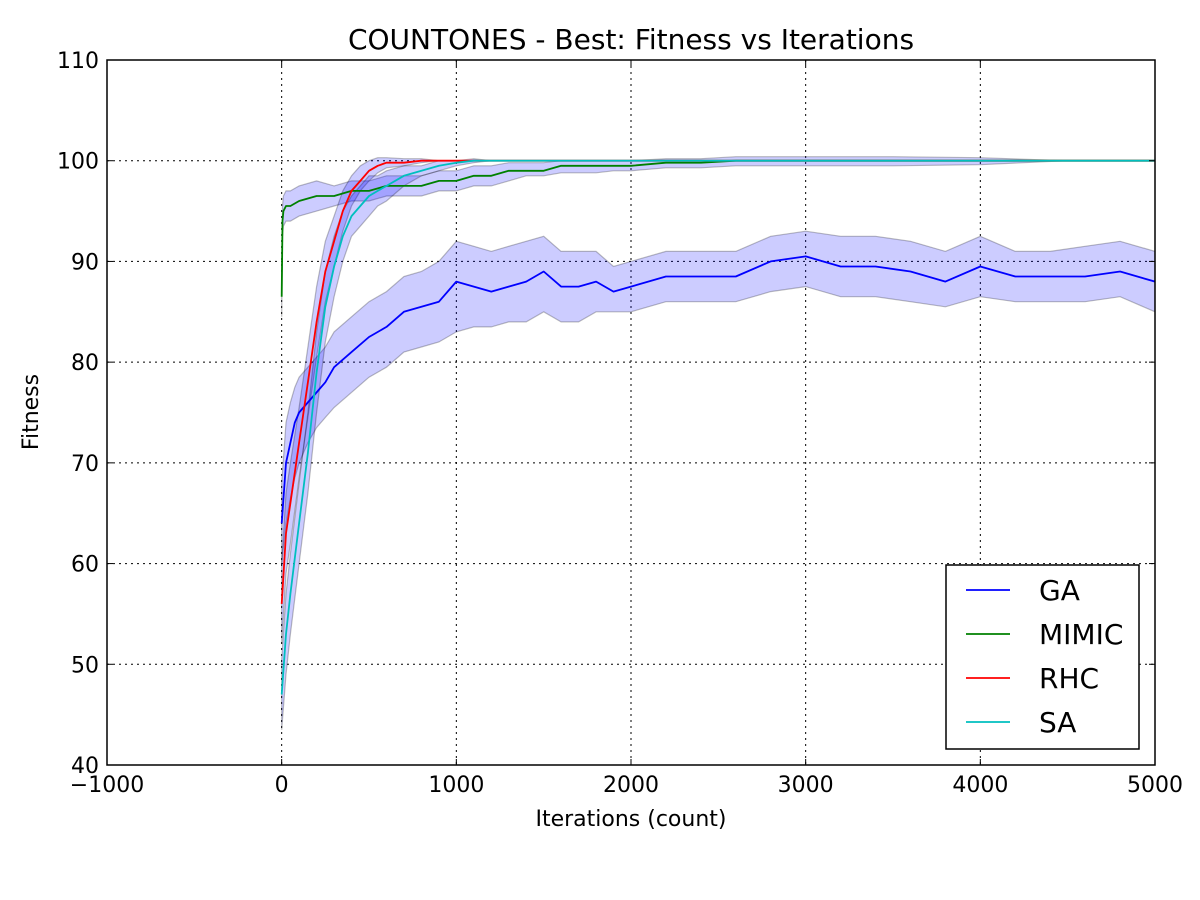  I want to click on legend-label-rhc: RHC, so click(1069, 678).